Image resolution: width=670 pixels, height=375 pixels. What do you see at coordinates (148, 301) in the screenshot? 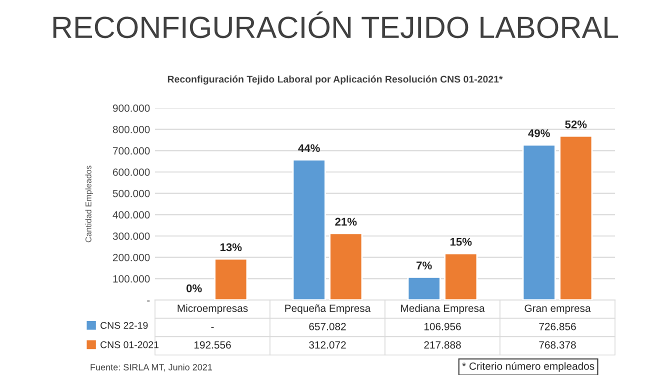
I see `y-tick-label: -` at bounding box center [148, 301].